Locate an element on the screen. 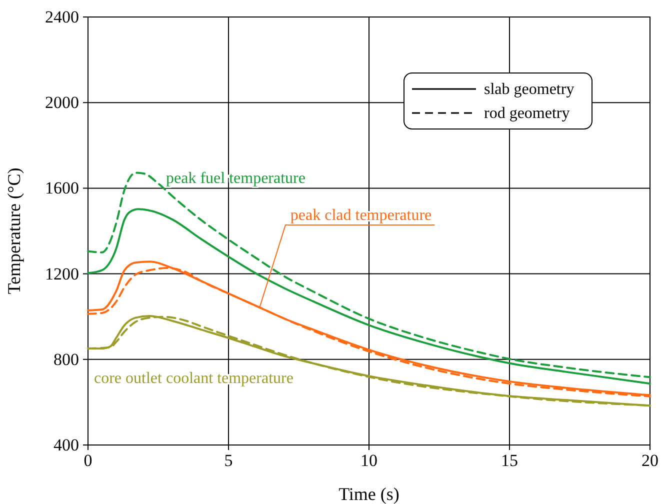  y-tick-label: 1600 is located at coordinates (62, 188).